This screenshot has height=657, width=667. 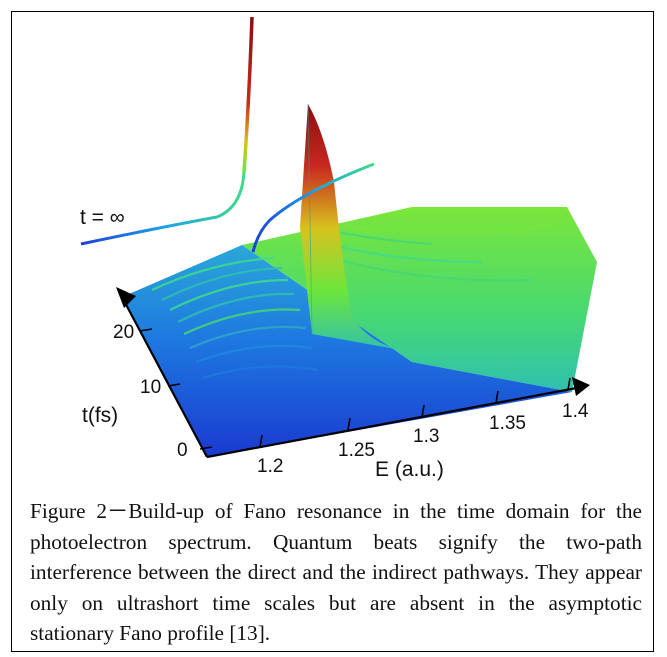 What do you see at coordinates (507, 423) in the screenshot?
I see `energy-tick-label: 1.35` at bounding box center [507, 423].